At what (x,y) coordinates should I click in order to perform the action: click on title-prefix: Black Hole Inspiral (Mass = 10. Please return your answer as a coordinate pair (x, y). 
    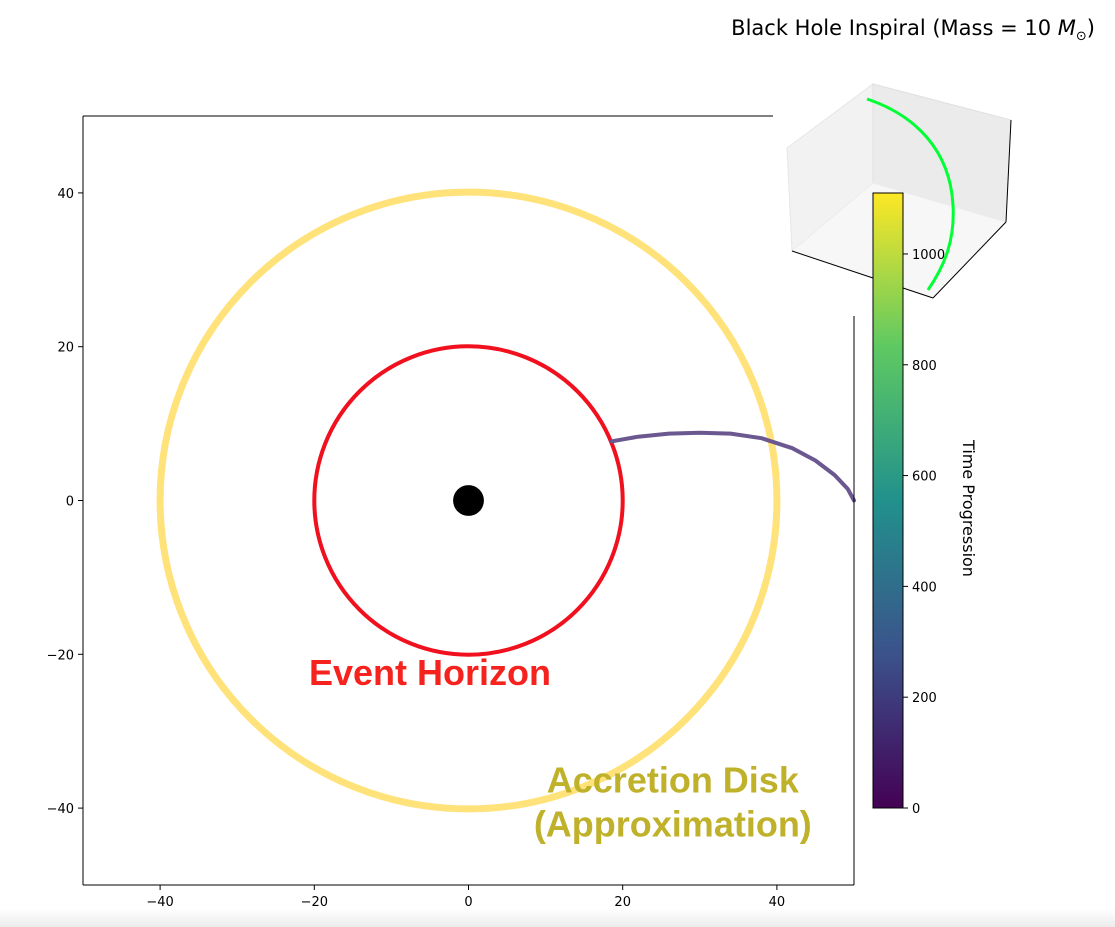
    Looking at the image, I should click on (894, 28).